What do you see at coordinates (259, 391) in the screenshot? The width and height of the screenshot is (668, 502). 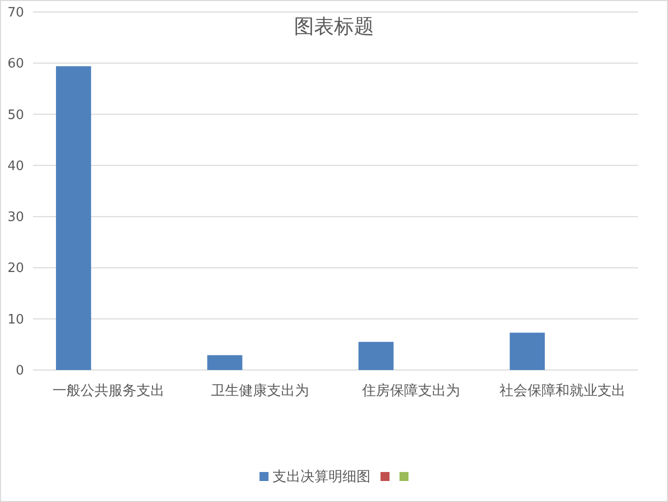 I see `x-tick-label: 卫生健康支出为` at bounding box center [259, 391].